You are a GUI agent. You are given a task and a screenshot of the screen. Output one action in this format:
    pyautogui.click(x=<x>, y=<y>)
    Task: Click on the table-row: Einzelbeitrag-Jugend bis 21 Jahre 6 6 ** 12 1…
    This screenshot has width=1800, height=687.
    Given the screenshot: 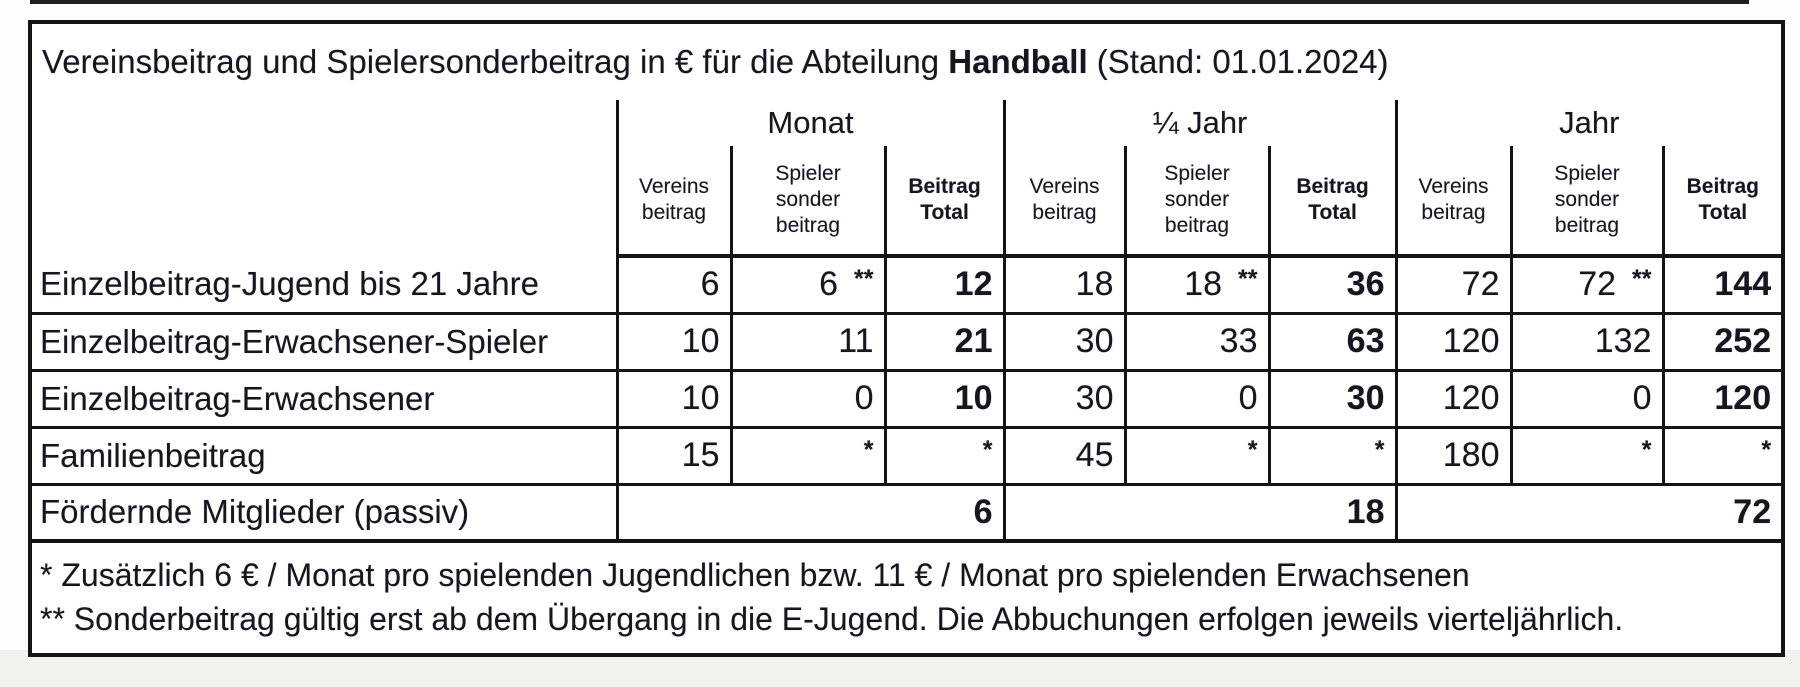 What is the action you would take?
    pyautogui.click(x=907, y=285)
    